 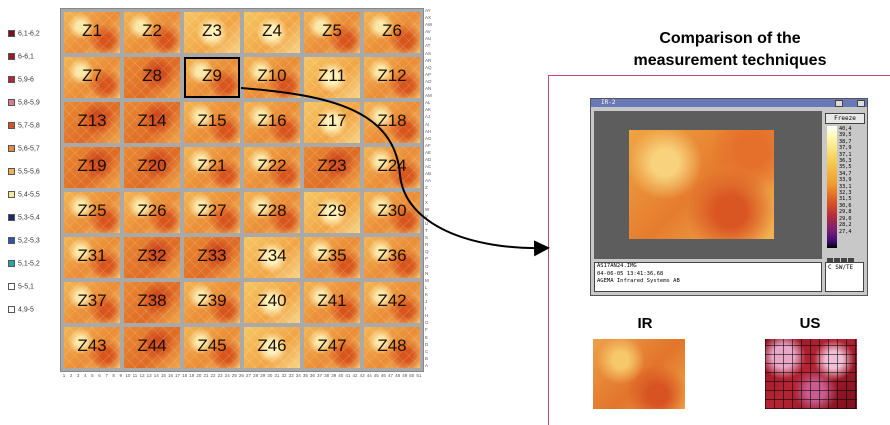 I want to click on zone-cell: Z43, so click(x=92, y=347).